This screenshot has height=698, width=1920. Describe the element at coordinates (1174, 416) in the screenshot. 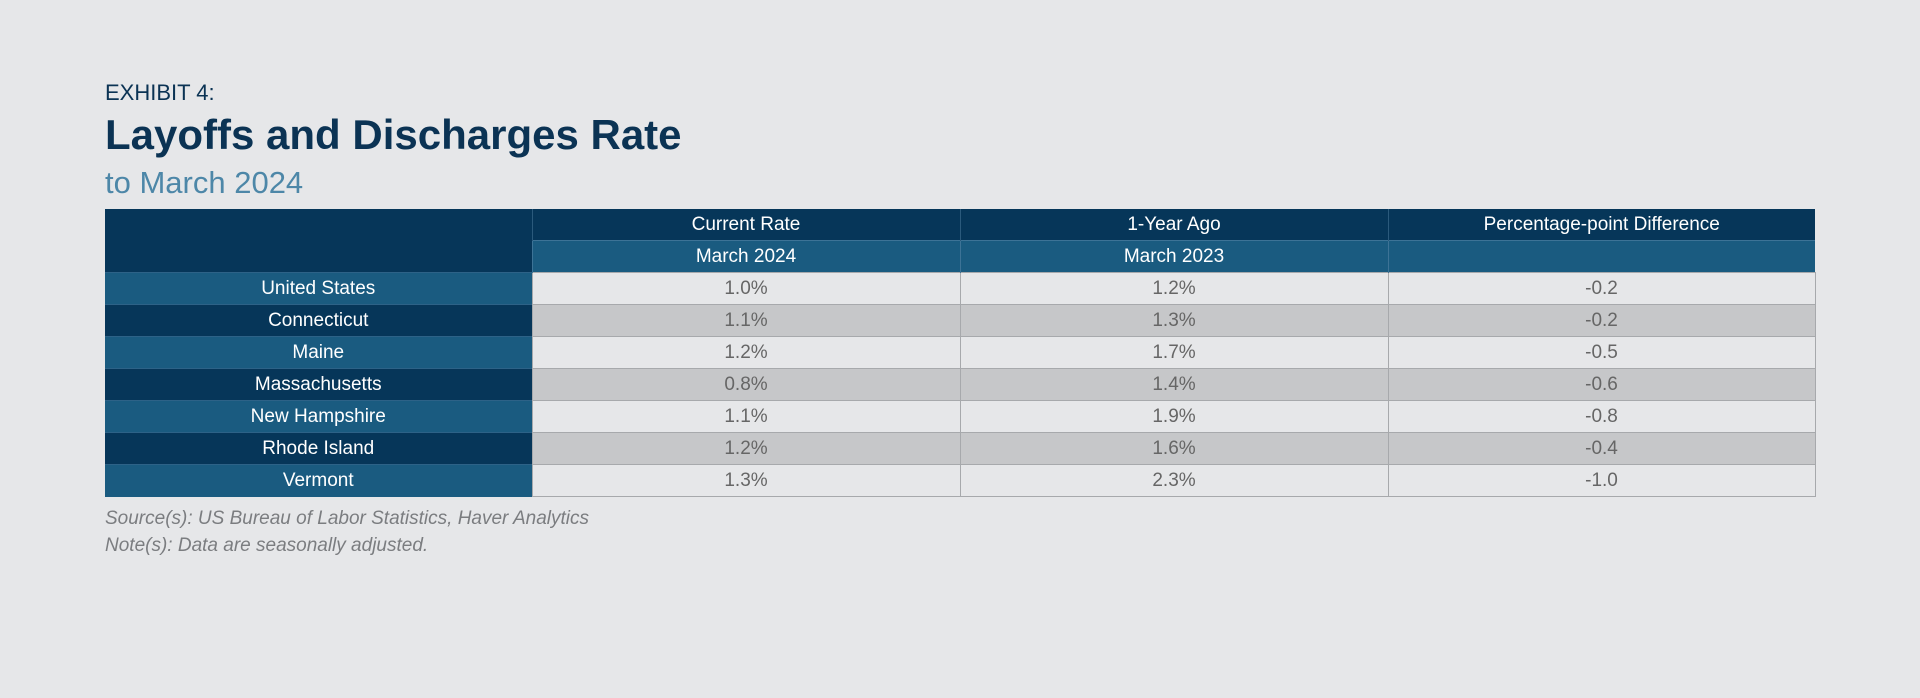

I see `table-cell: 1.9%` at that location.